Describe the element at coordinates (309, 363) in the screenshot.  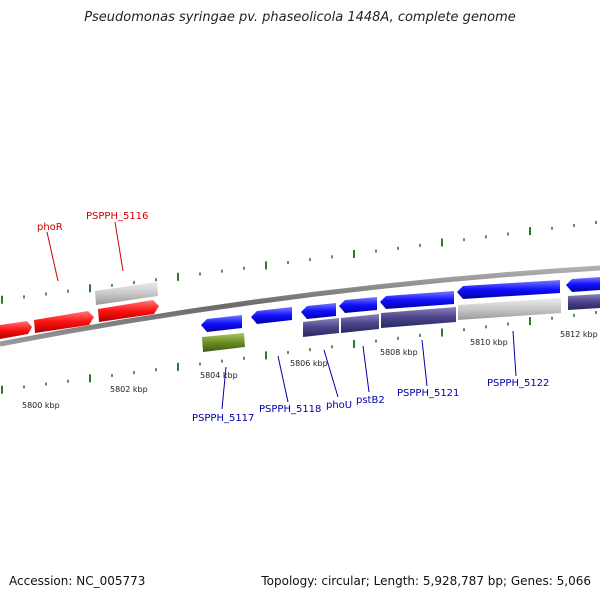
I see `scale-label: 5806 kbp` at that location.